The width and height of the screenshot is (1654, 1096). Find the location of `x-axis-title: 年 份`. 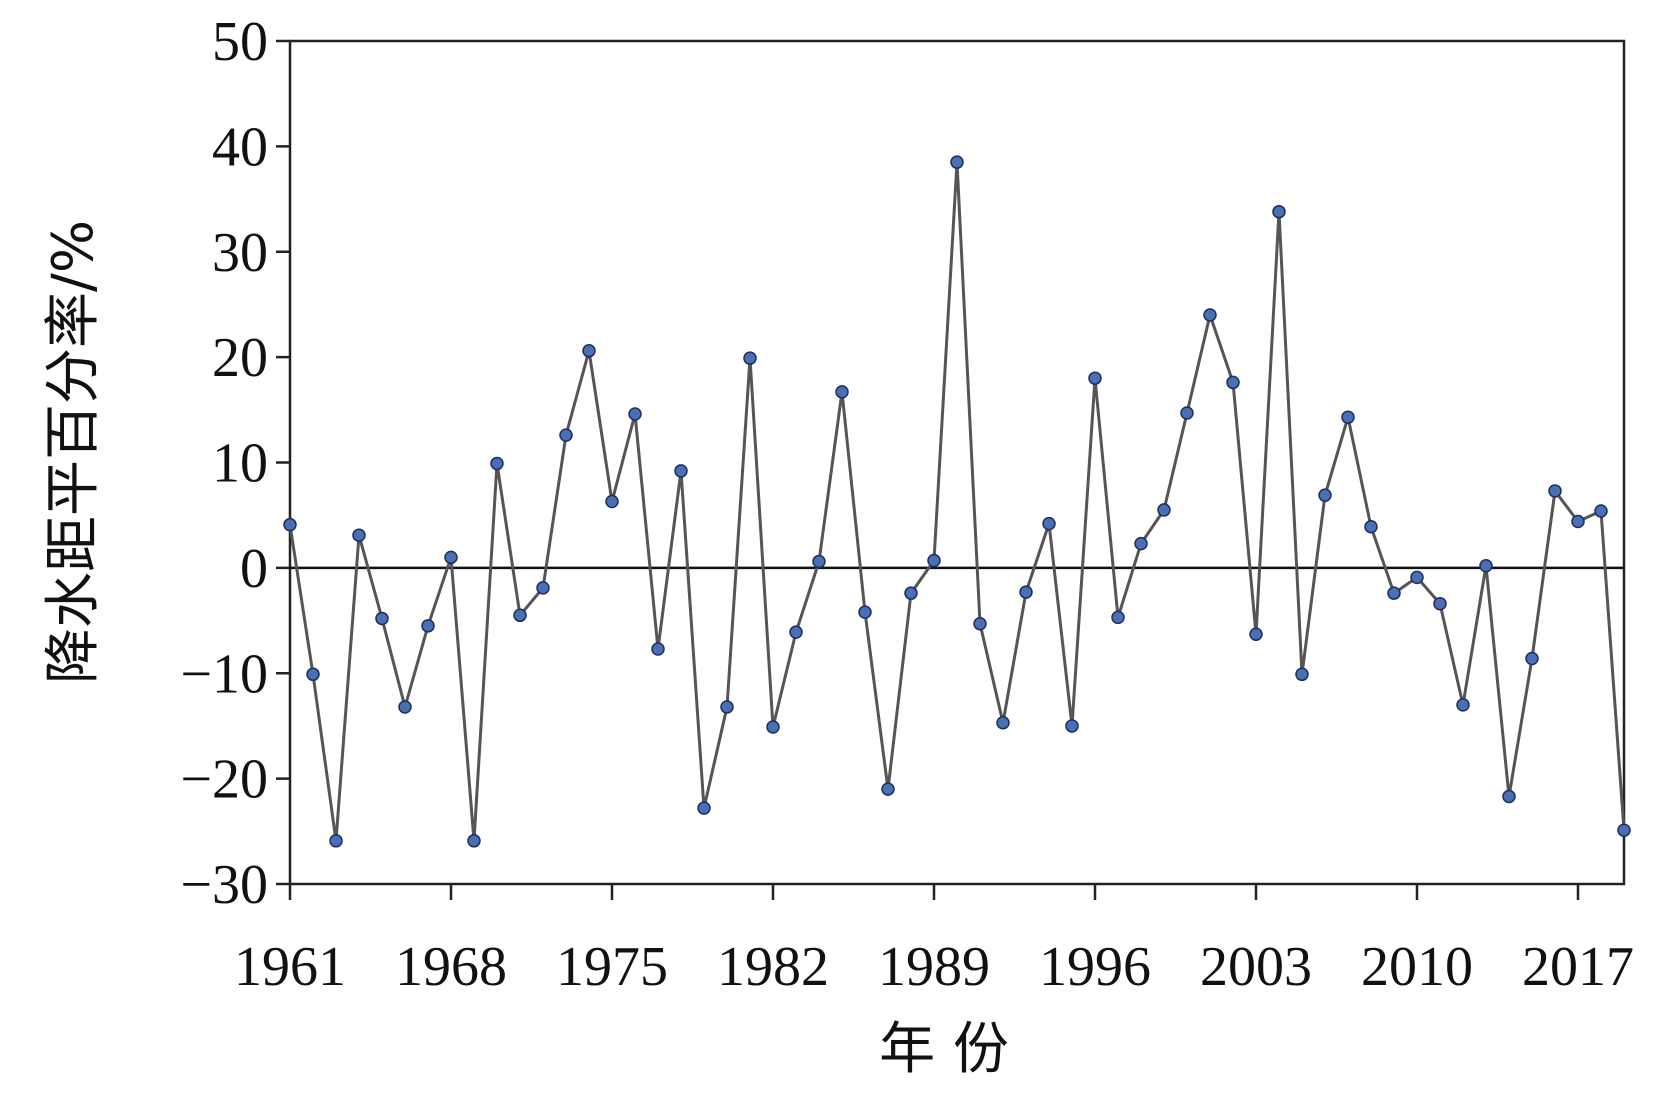

x-axis-title: 年 份 is located at coordinates (944, 1049).